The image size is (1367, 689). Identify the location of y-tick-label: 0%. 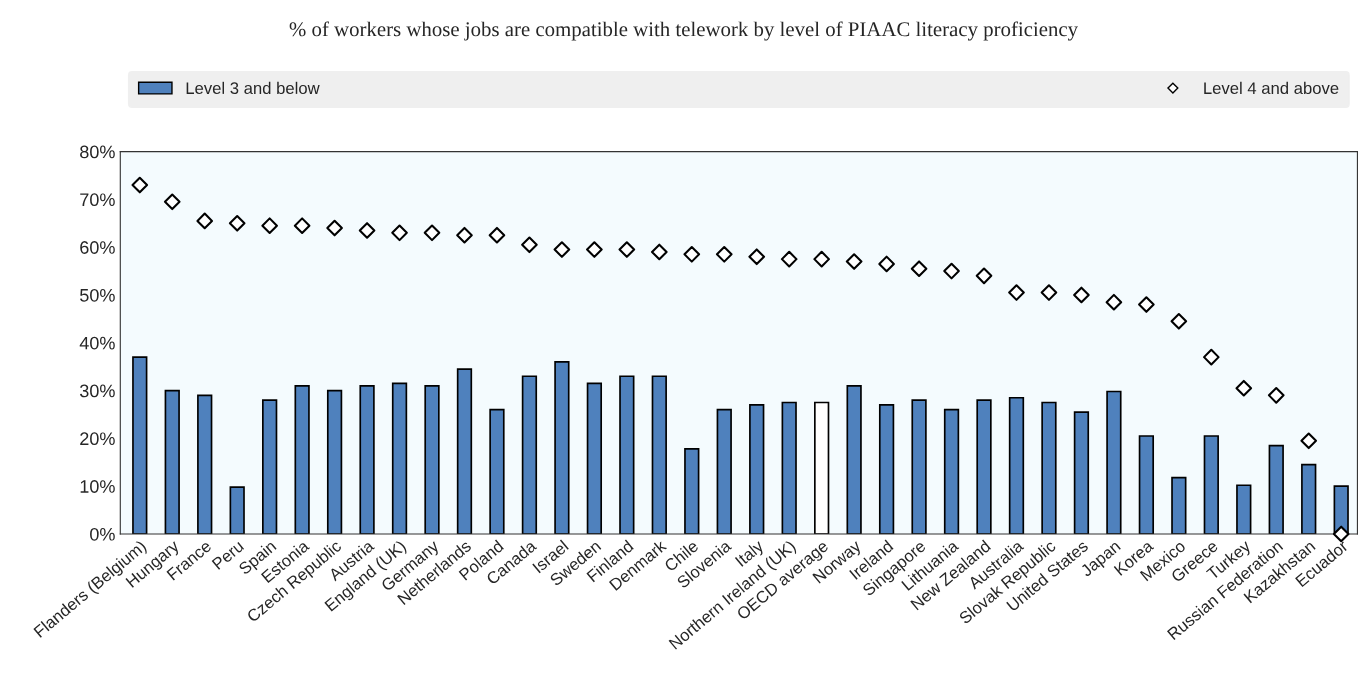
(102, 534).